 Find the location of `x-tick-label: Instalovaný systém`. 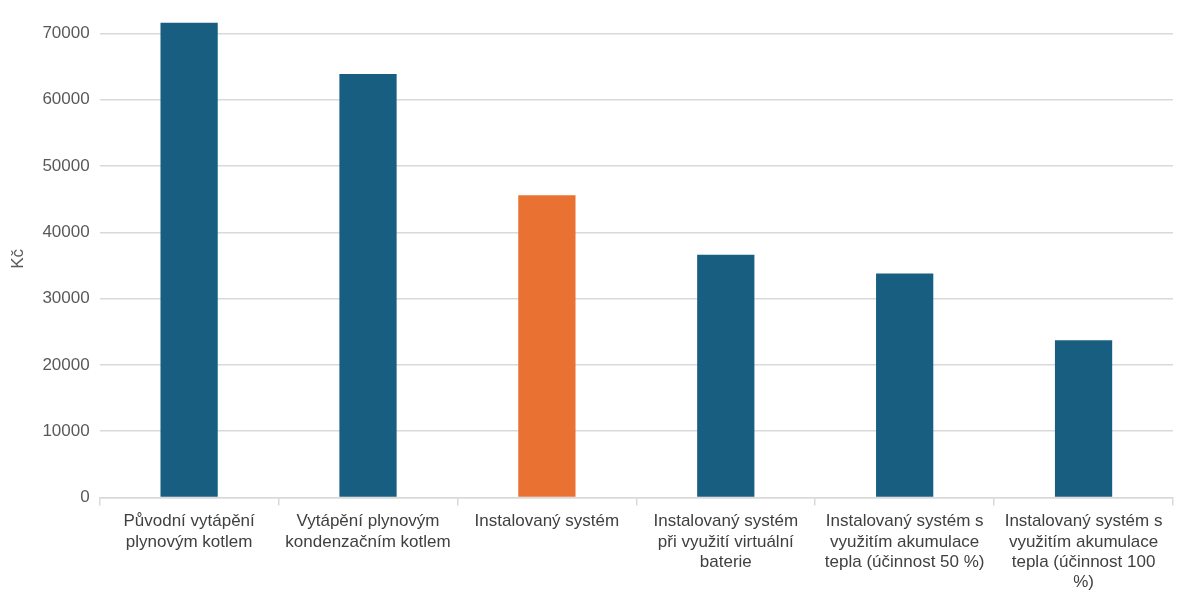

x-tick-label: Instalovaný systém is located at coordinates (547, 521).